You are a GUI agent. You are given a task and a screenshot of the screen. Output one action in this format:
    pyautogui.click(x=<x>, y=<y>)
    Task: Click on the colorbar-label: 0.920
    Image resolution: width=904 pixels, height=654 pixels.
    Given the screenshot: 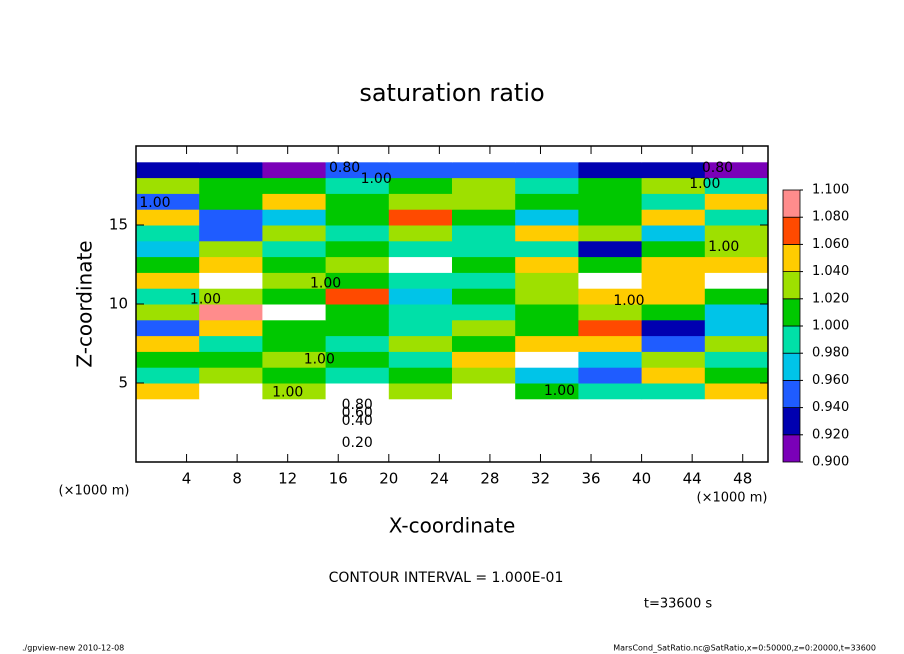 What is the action you would take?
    pyautogui.click(x=830, y=434)
    